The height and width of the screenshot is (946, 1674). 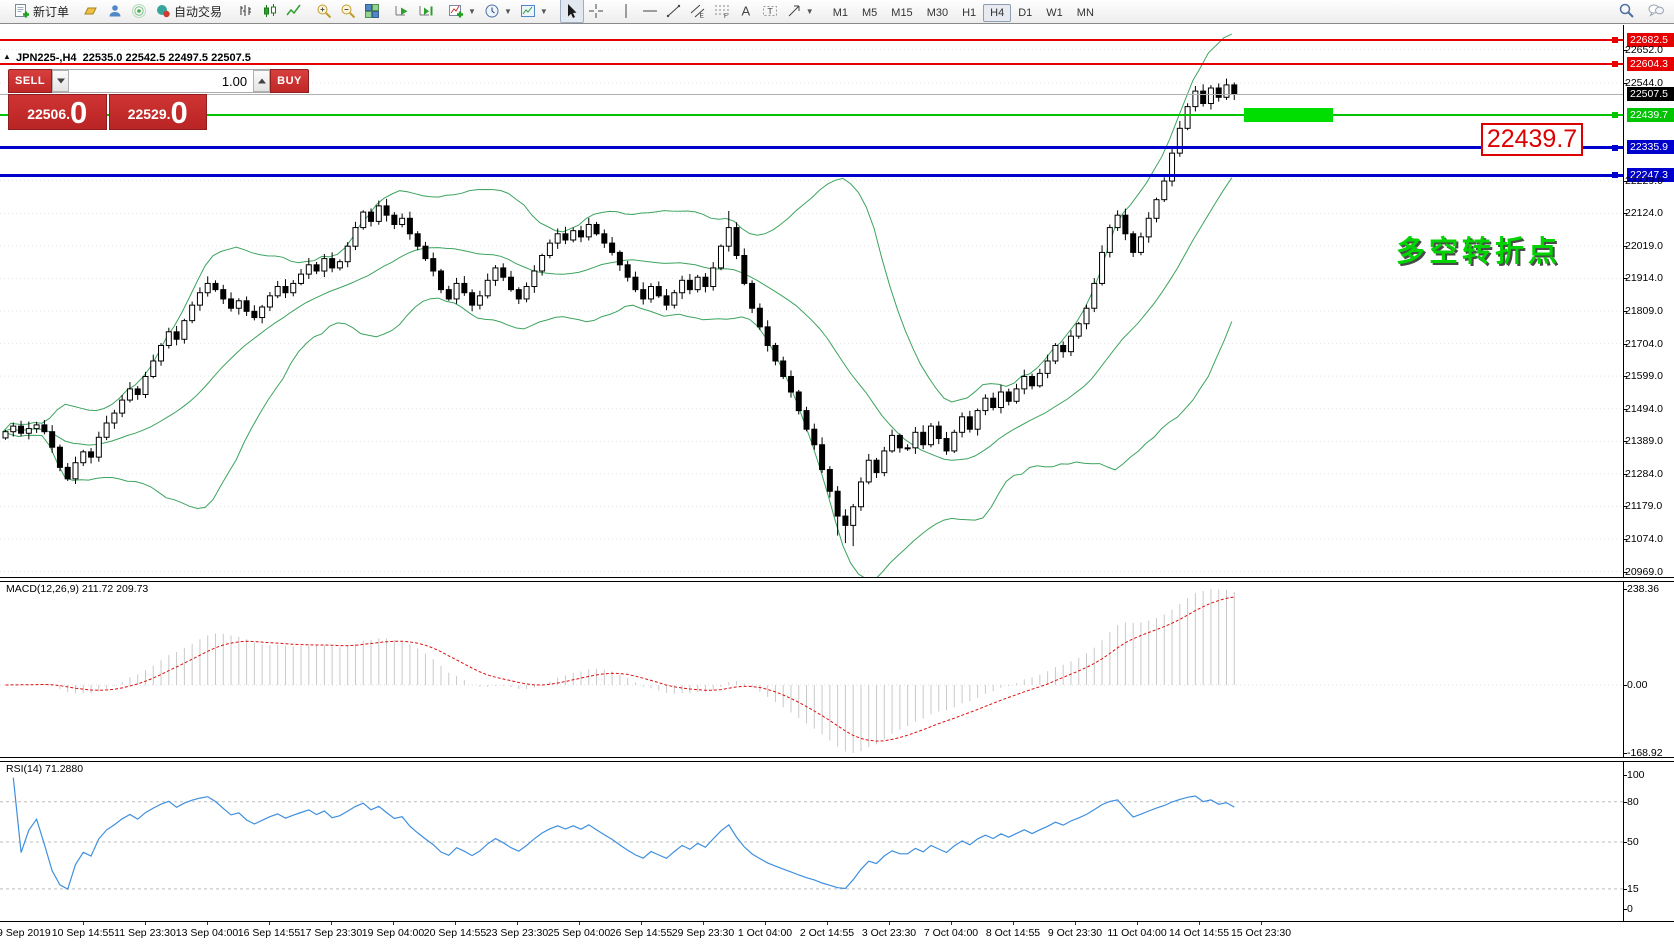 What do you see at coordinates (1637, 685) in the screenshot?
I see `macd-scale-label: 0.00` at bounding box center [1637, 685].